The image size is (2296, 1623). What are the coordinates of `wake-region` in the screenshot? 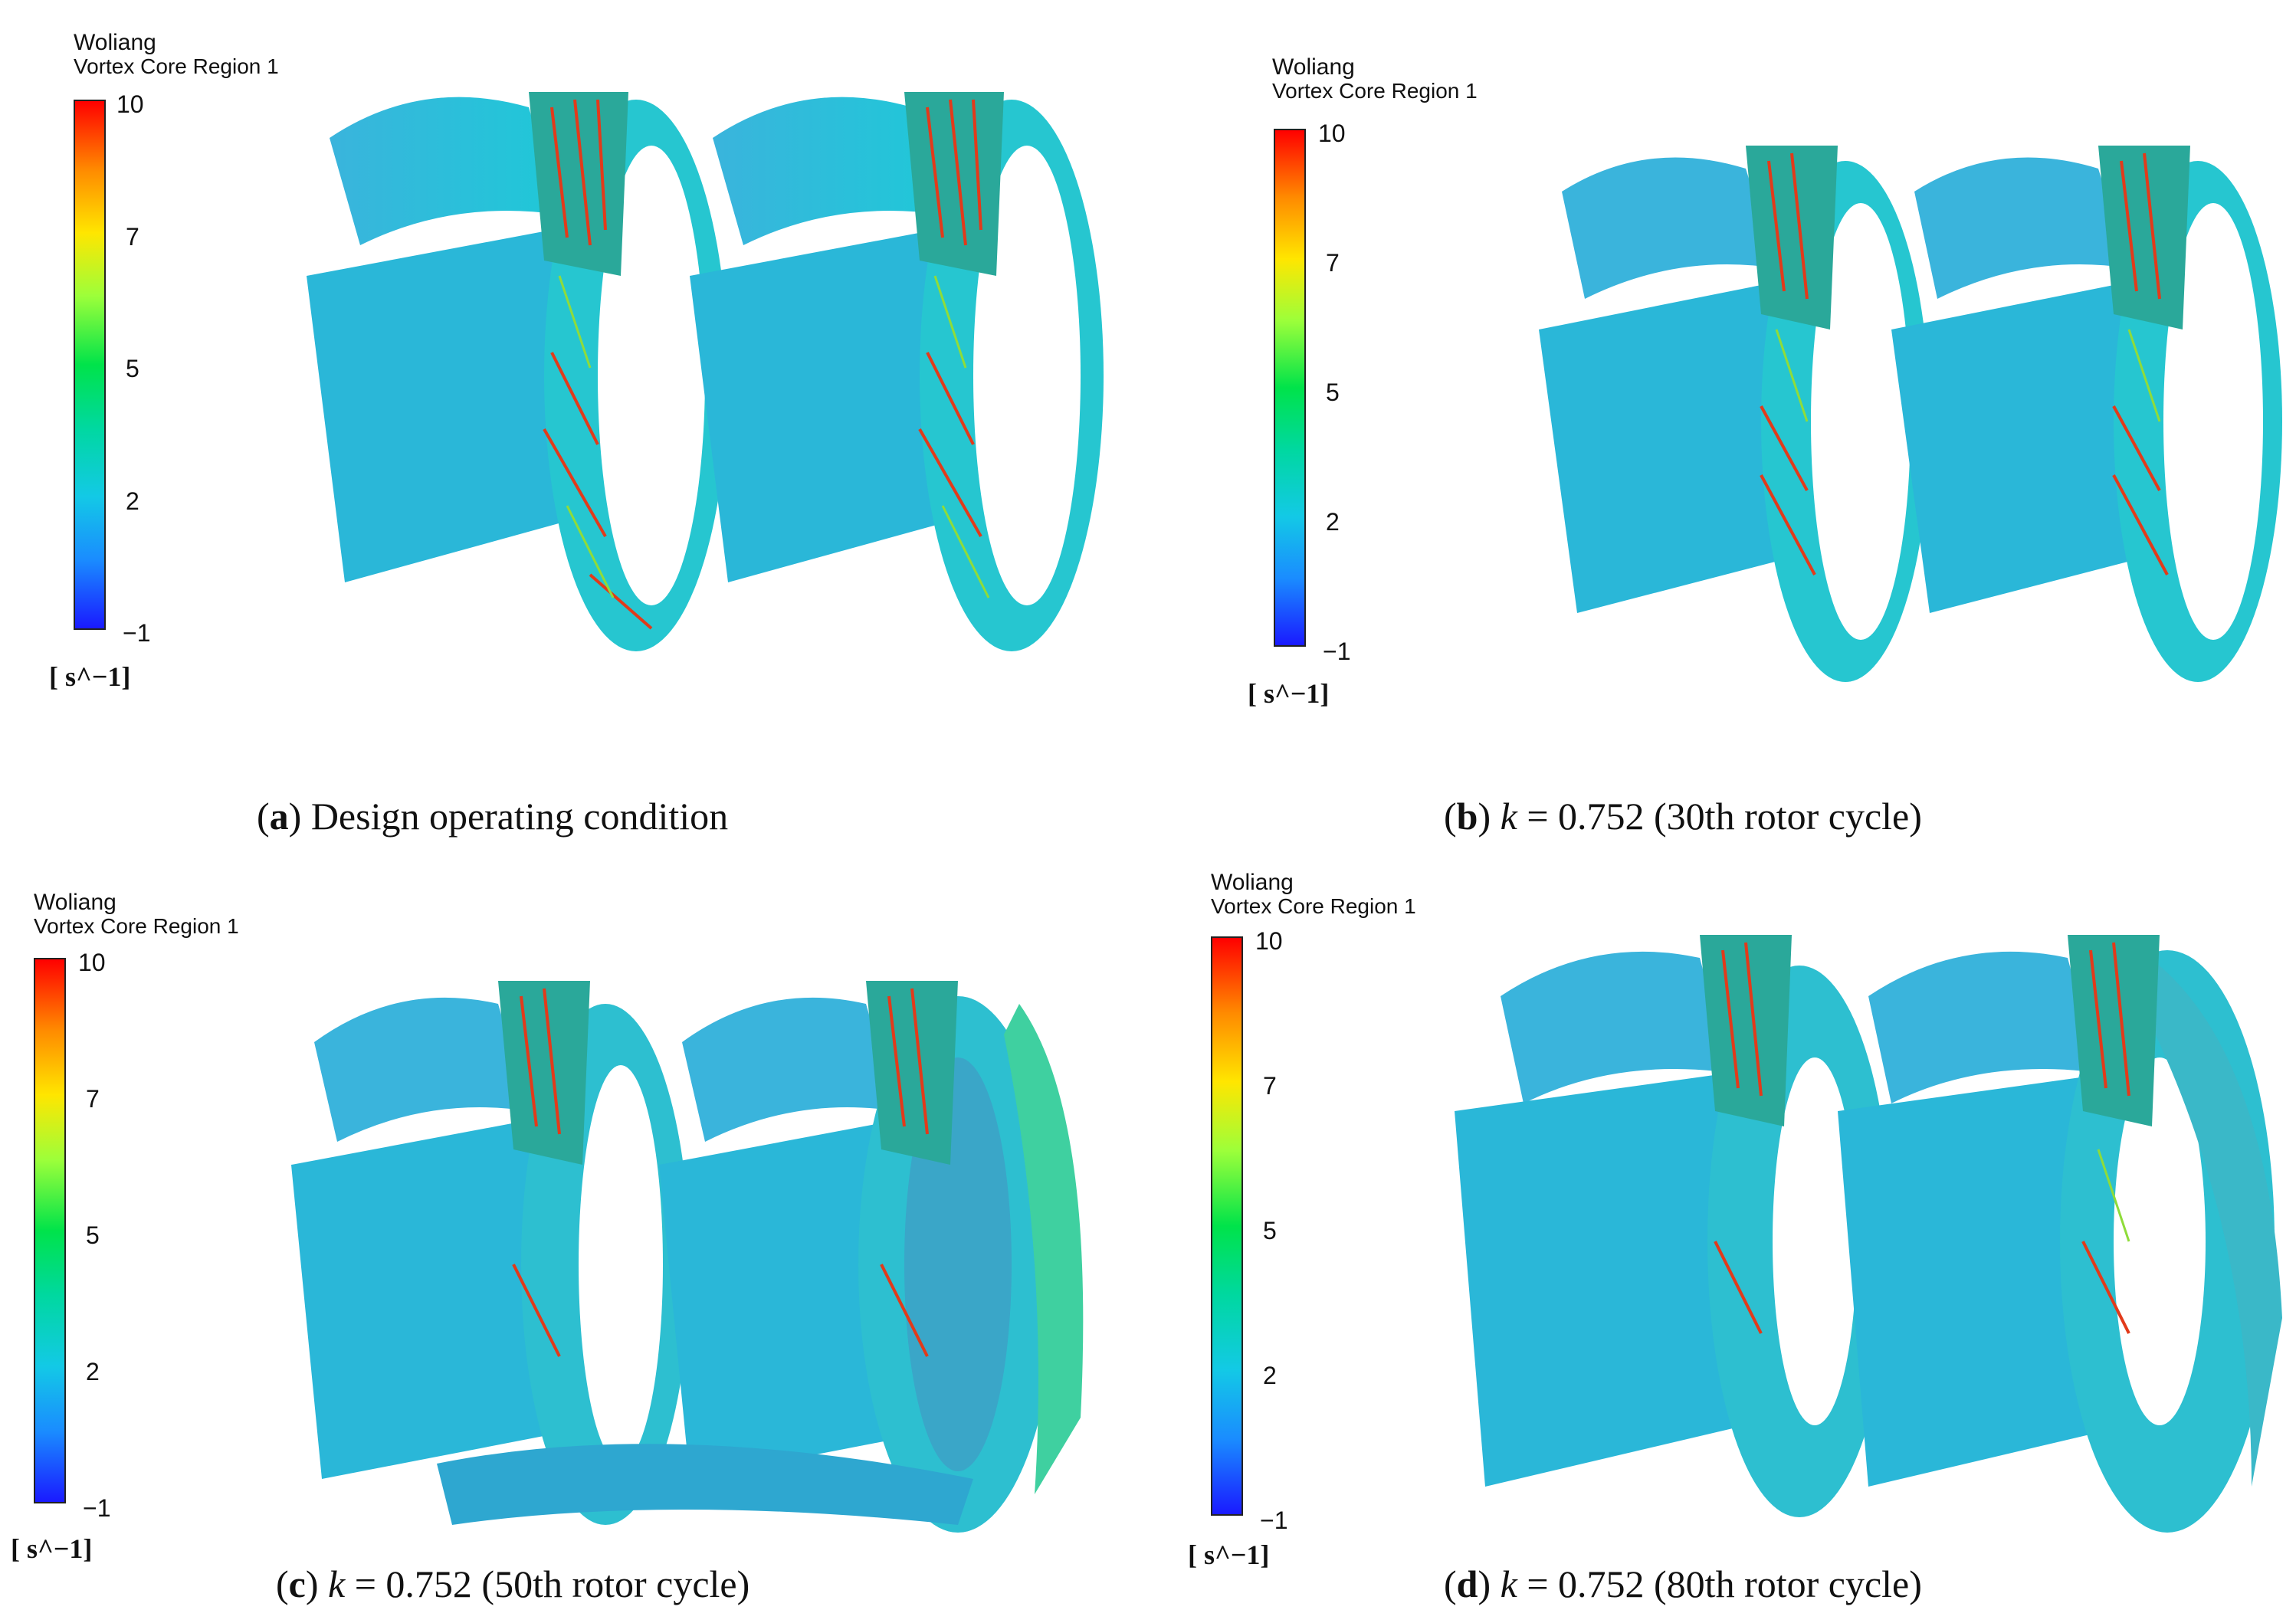 It's located at (705, 1485).